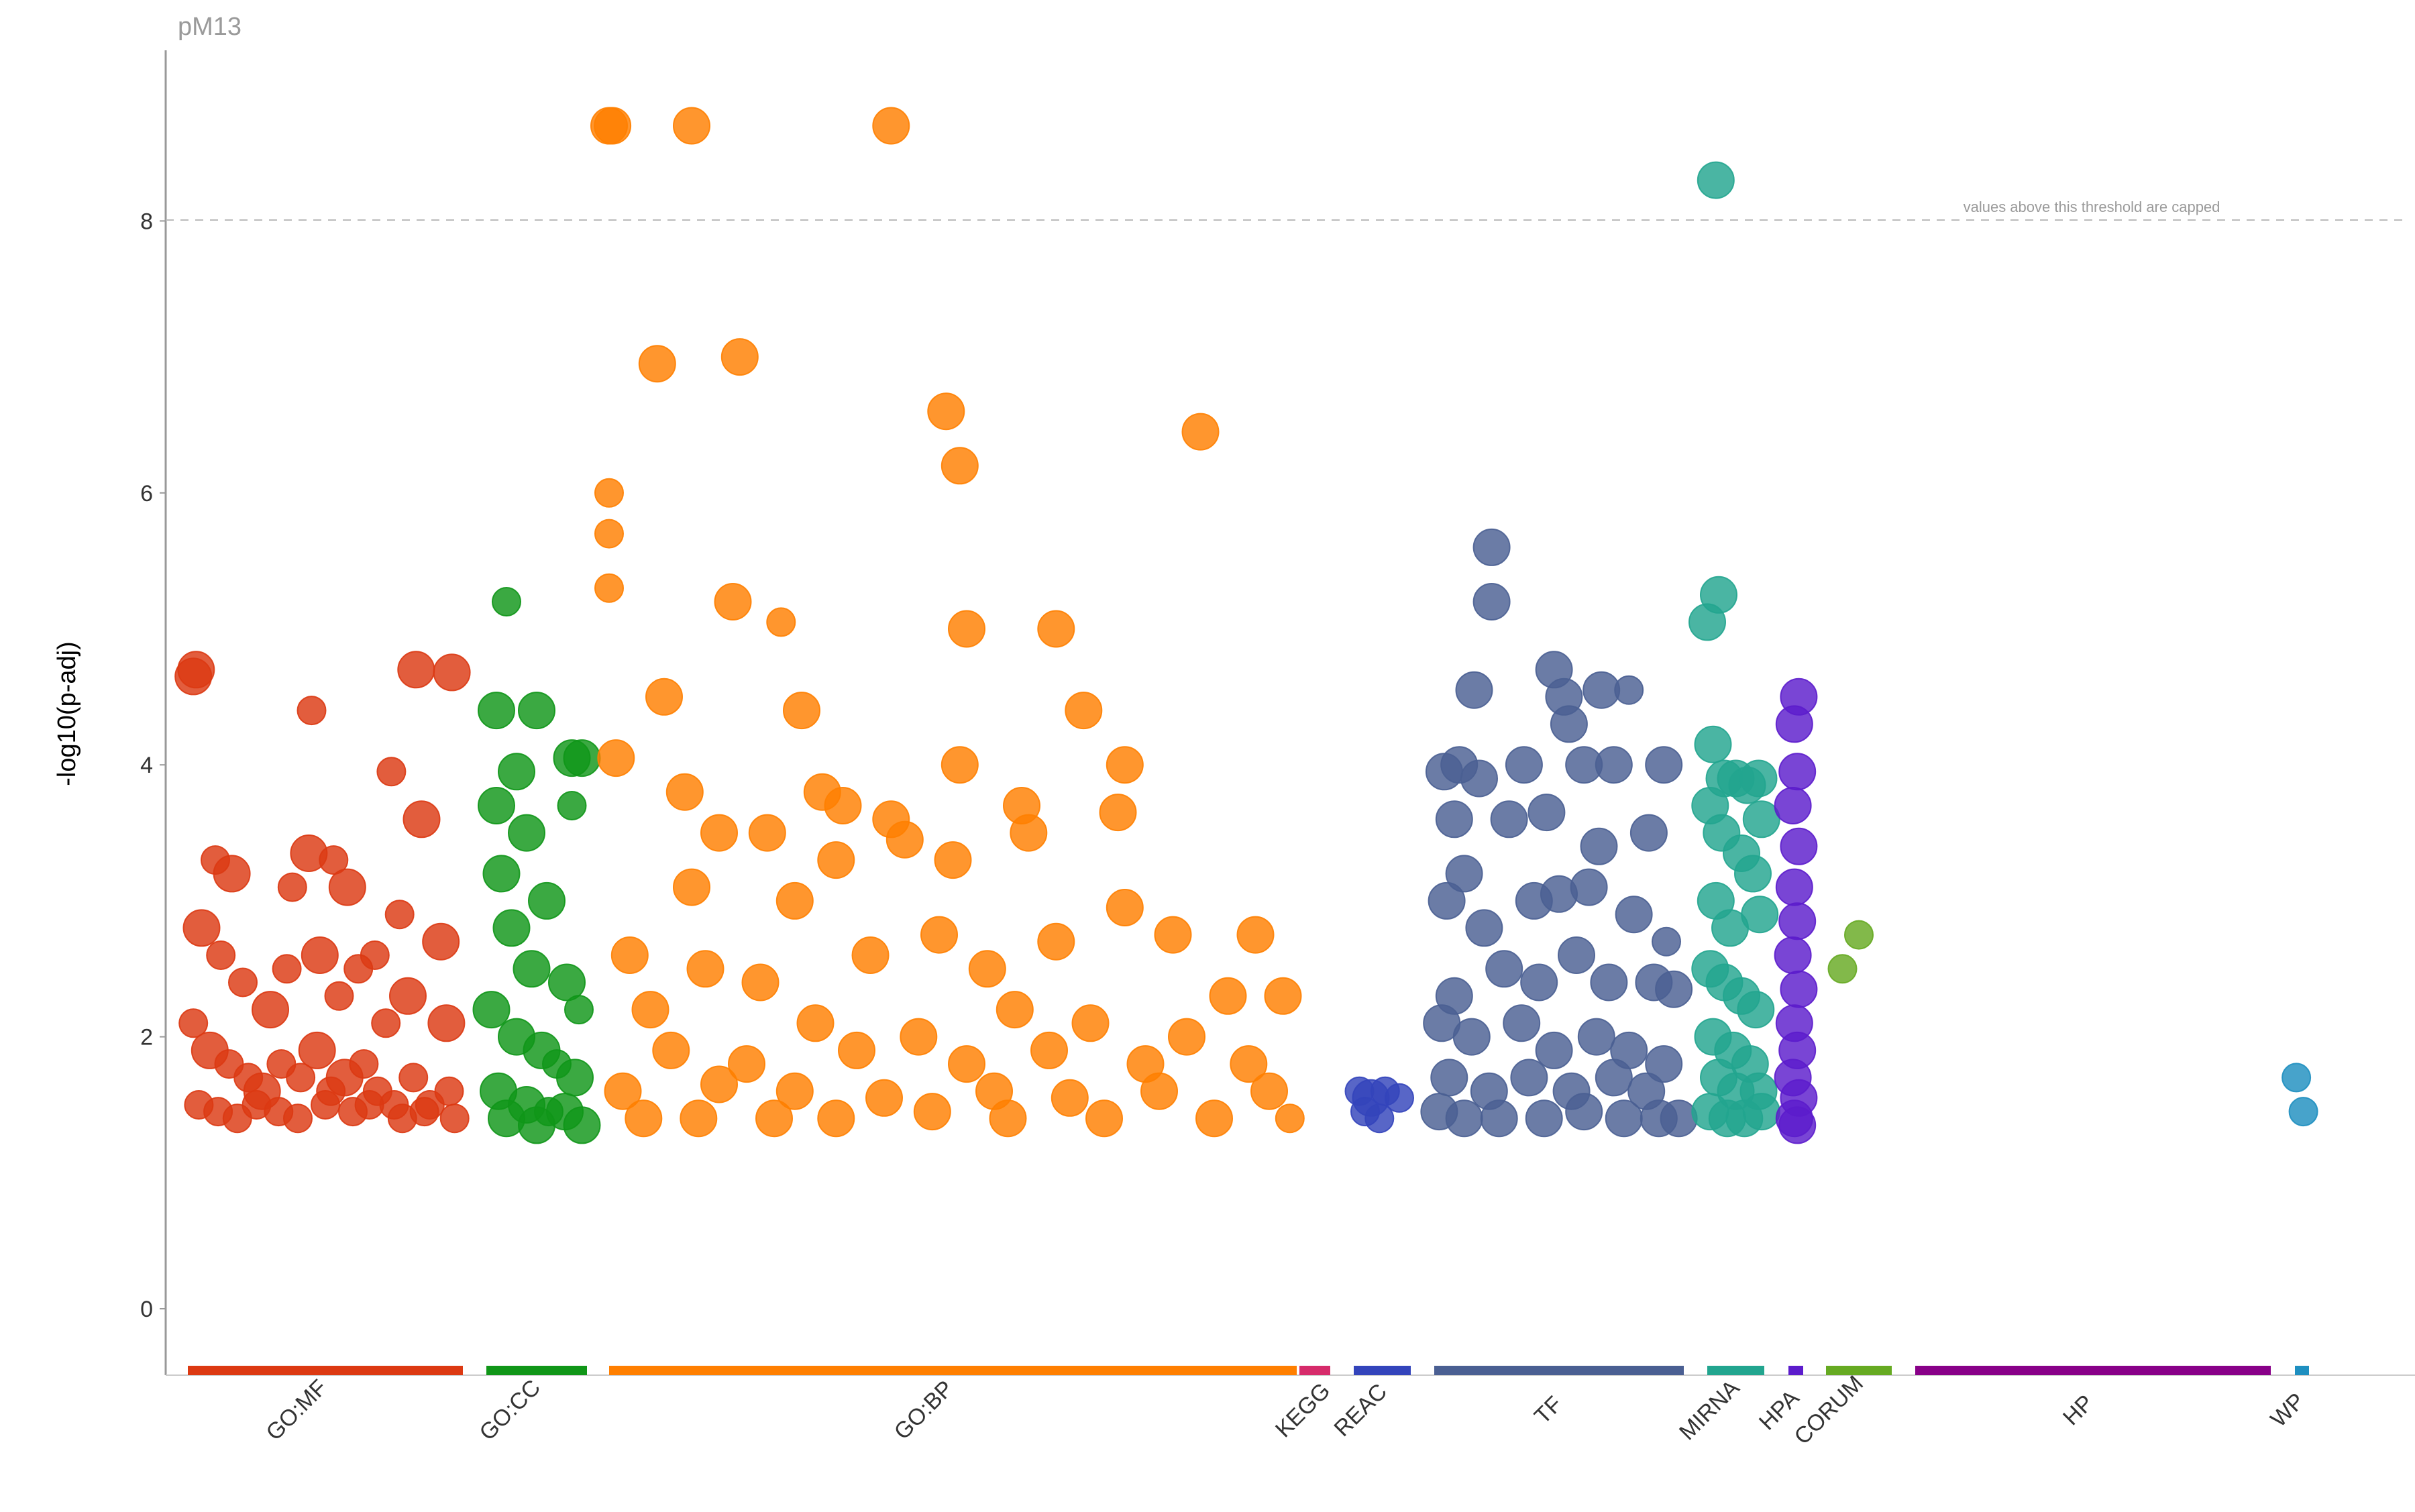  I want to click on y-tick-label: 2, so click(146, 1037).